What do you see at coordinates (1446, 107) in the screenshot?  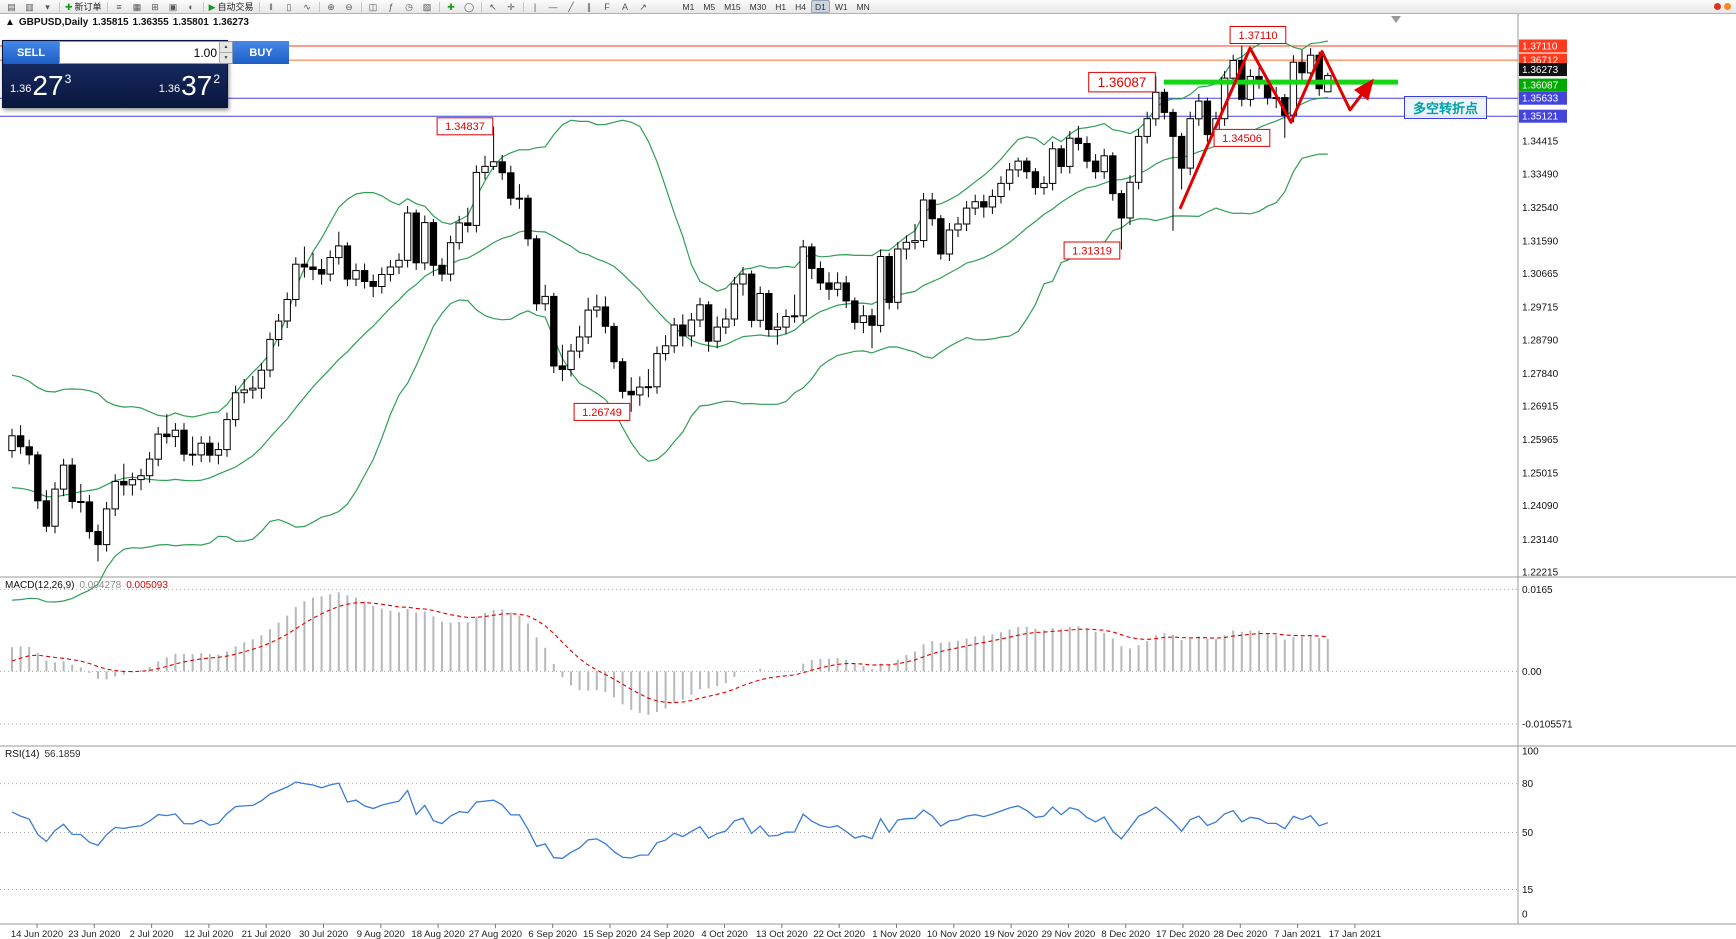 I see `bull-bear-turning-point-note: 多空转折点` at bounding box center [1446, 107].